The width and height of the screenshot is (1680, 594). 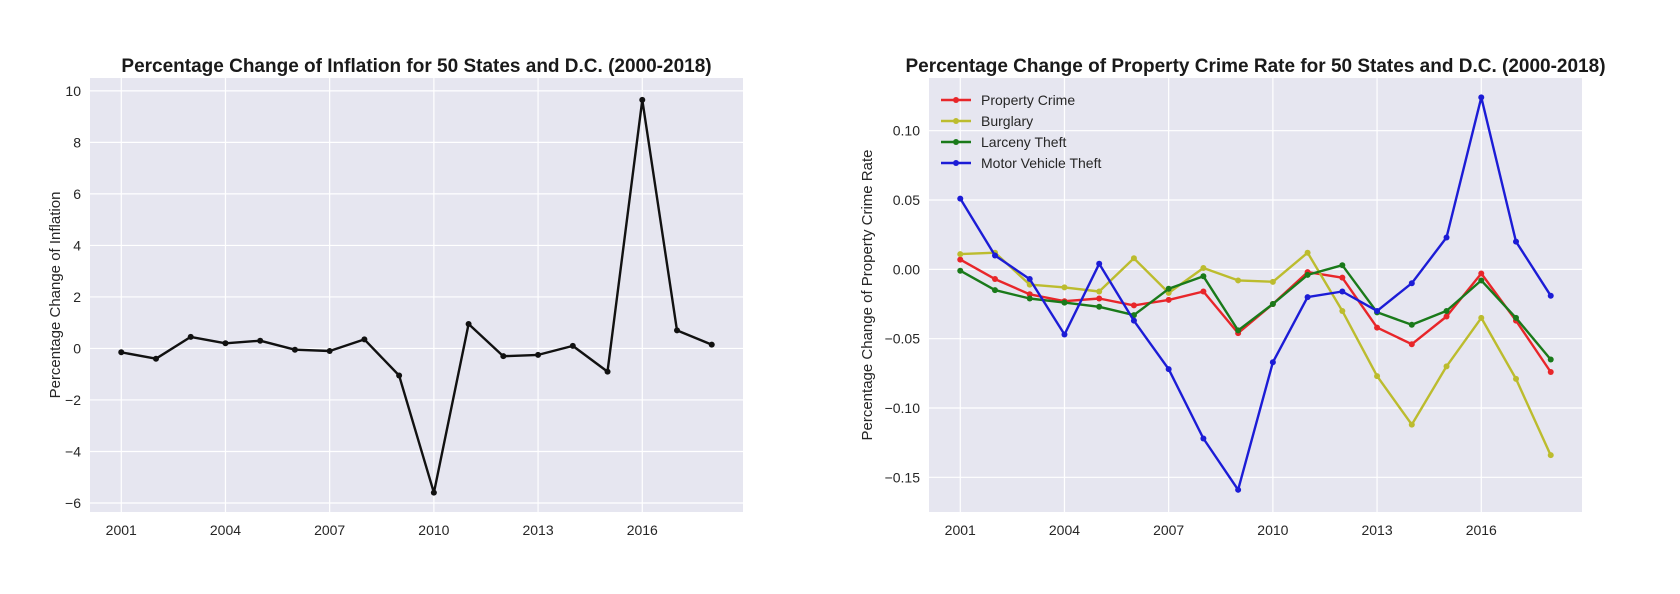 I want to click on inflation-y-tick-label: −4, so click(x=73, y=451).